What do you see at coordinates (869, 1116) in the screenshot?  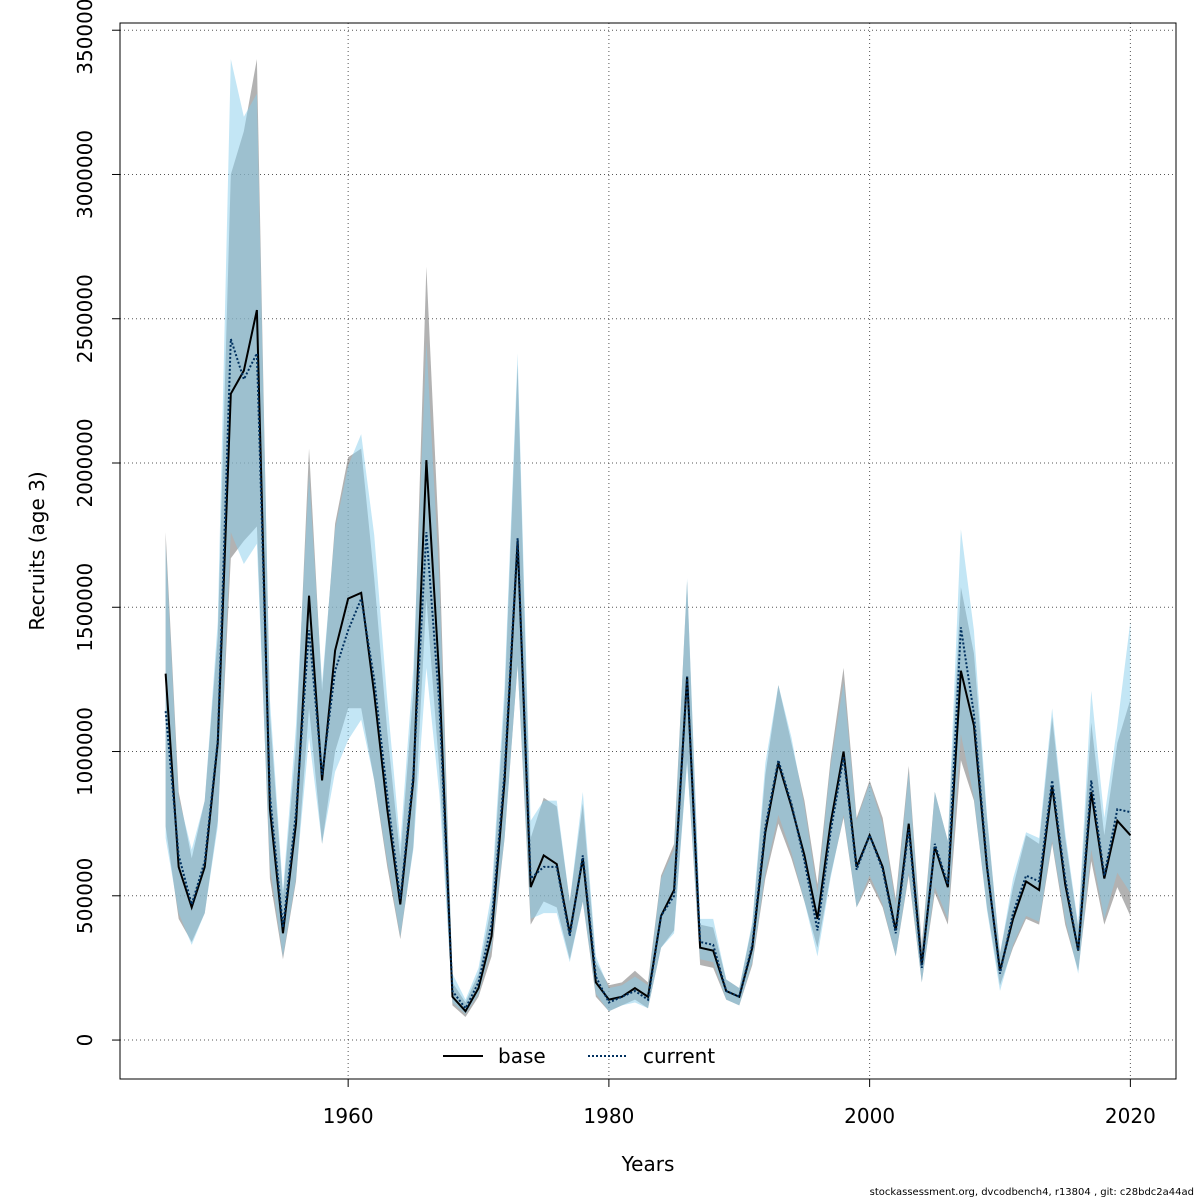 I see `x-tick-label: 2000` at bounding box center [869, 1116].